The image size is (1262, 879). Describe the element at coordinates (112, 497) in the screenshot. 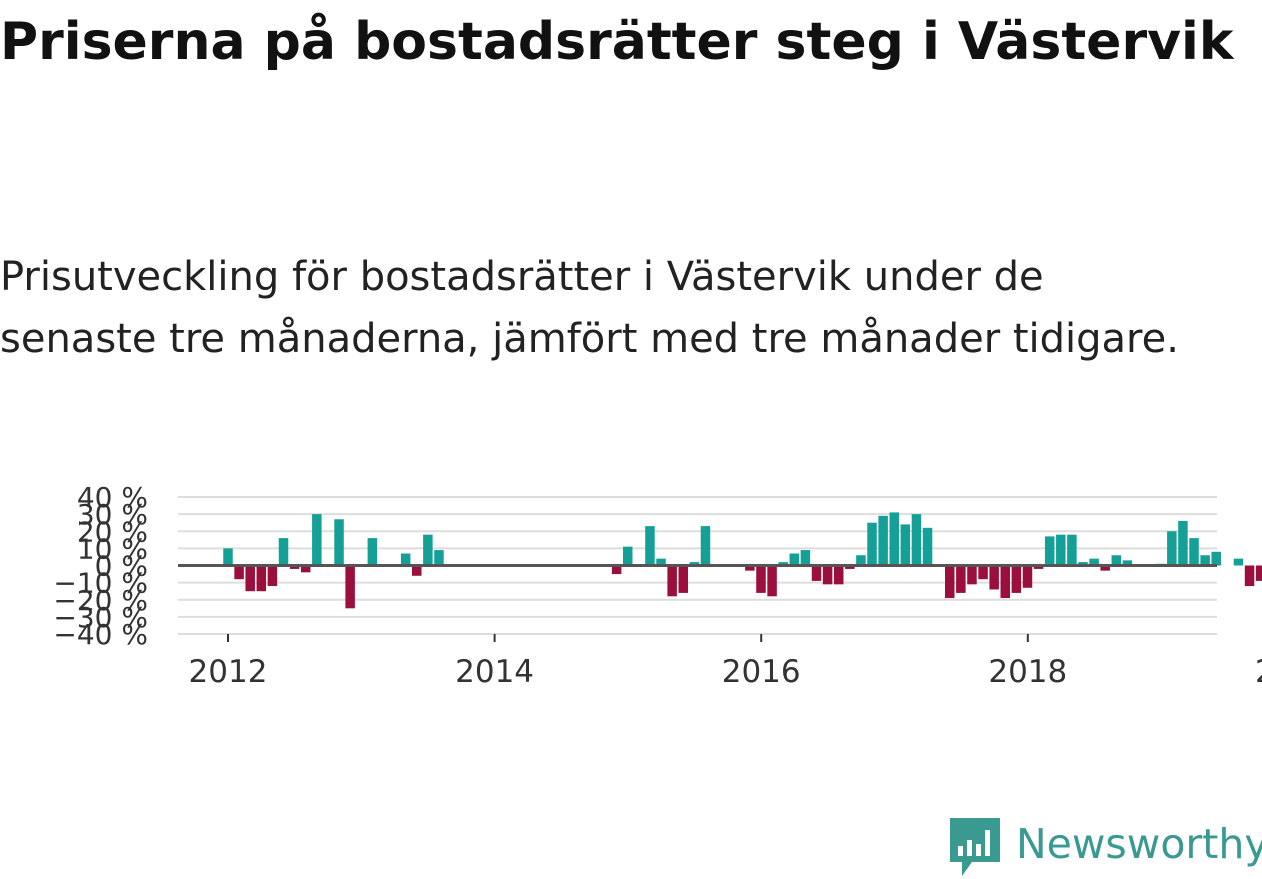

I see `y-tick-label: 40 %` at that location.